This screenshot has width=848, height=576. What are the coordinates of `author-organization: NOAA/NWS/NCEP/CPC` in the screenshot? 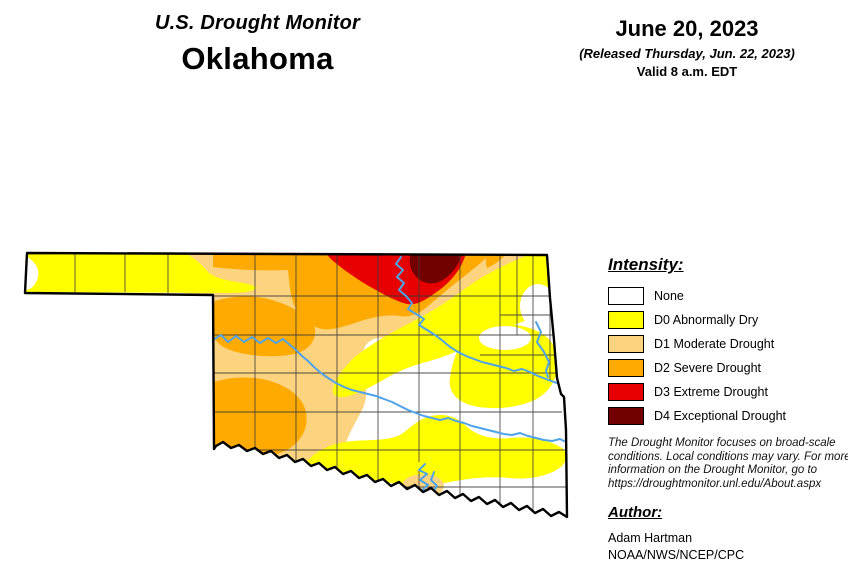 It's located at (676, 555).